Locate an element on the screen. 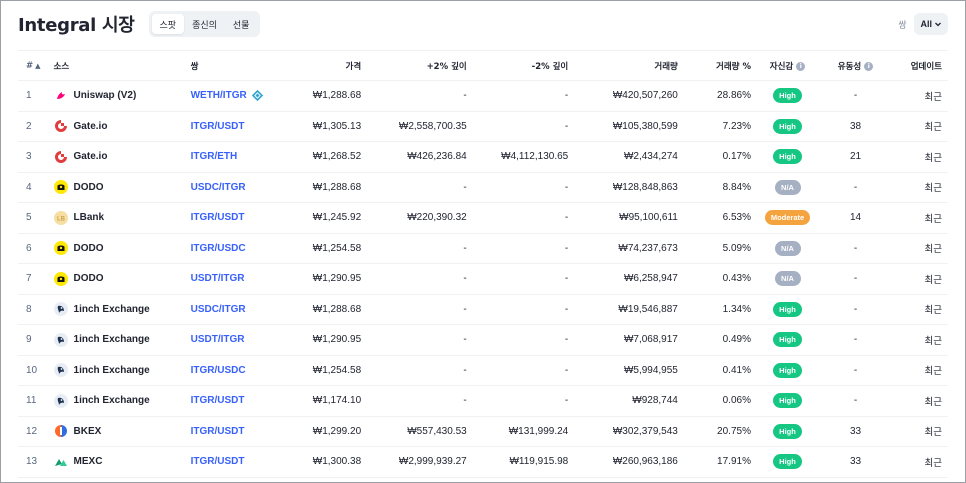 The width and height of the screenshot is (966, 483). minus2-depth-cell: ₩131,999.24 is located at coordinates (538, 431).